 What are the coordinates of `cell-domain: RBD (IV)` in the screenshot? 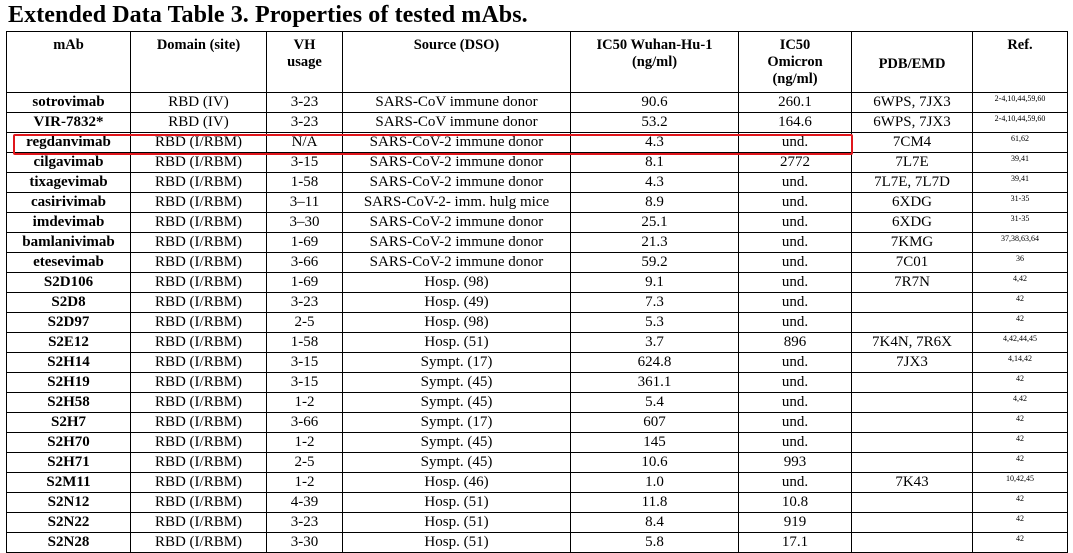 It's located at (198, 102).